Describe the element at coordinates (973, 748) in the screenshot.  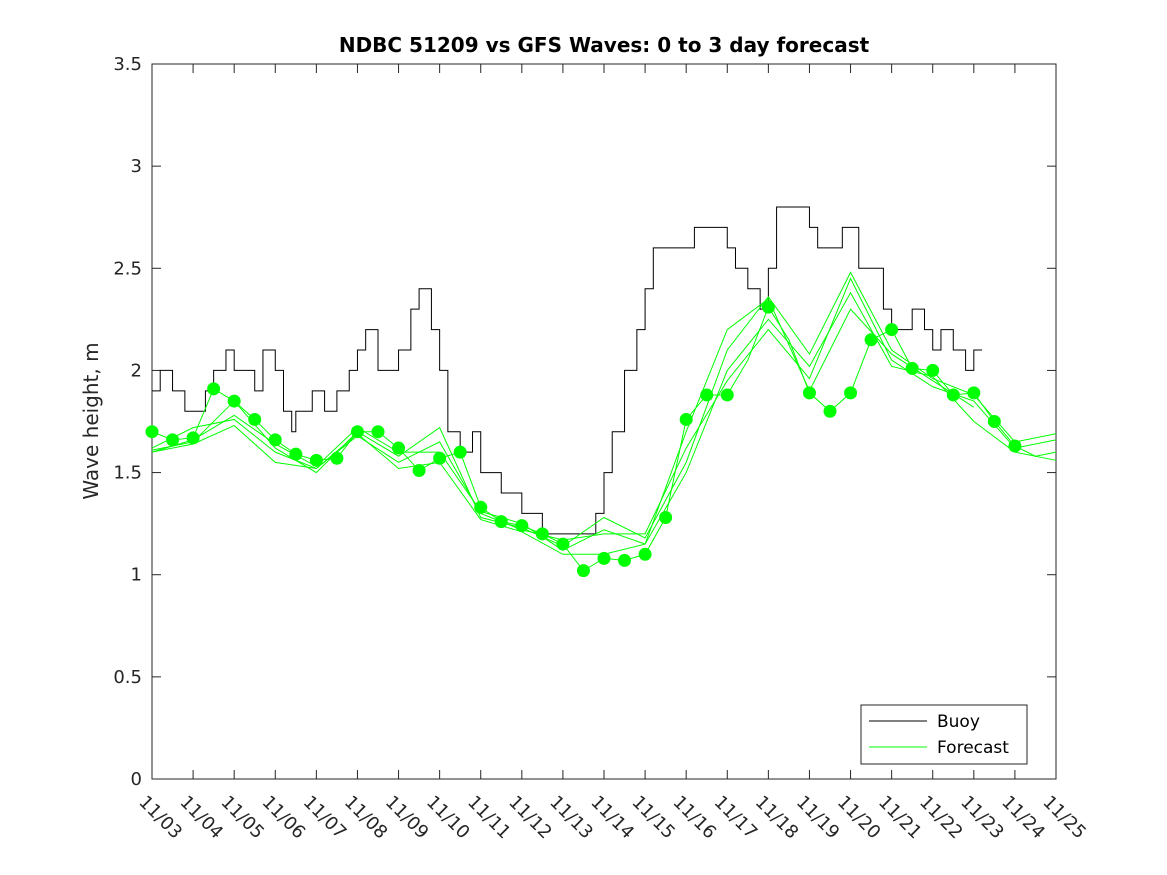
I see `legend-forecast-label: Forecast` at that location.